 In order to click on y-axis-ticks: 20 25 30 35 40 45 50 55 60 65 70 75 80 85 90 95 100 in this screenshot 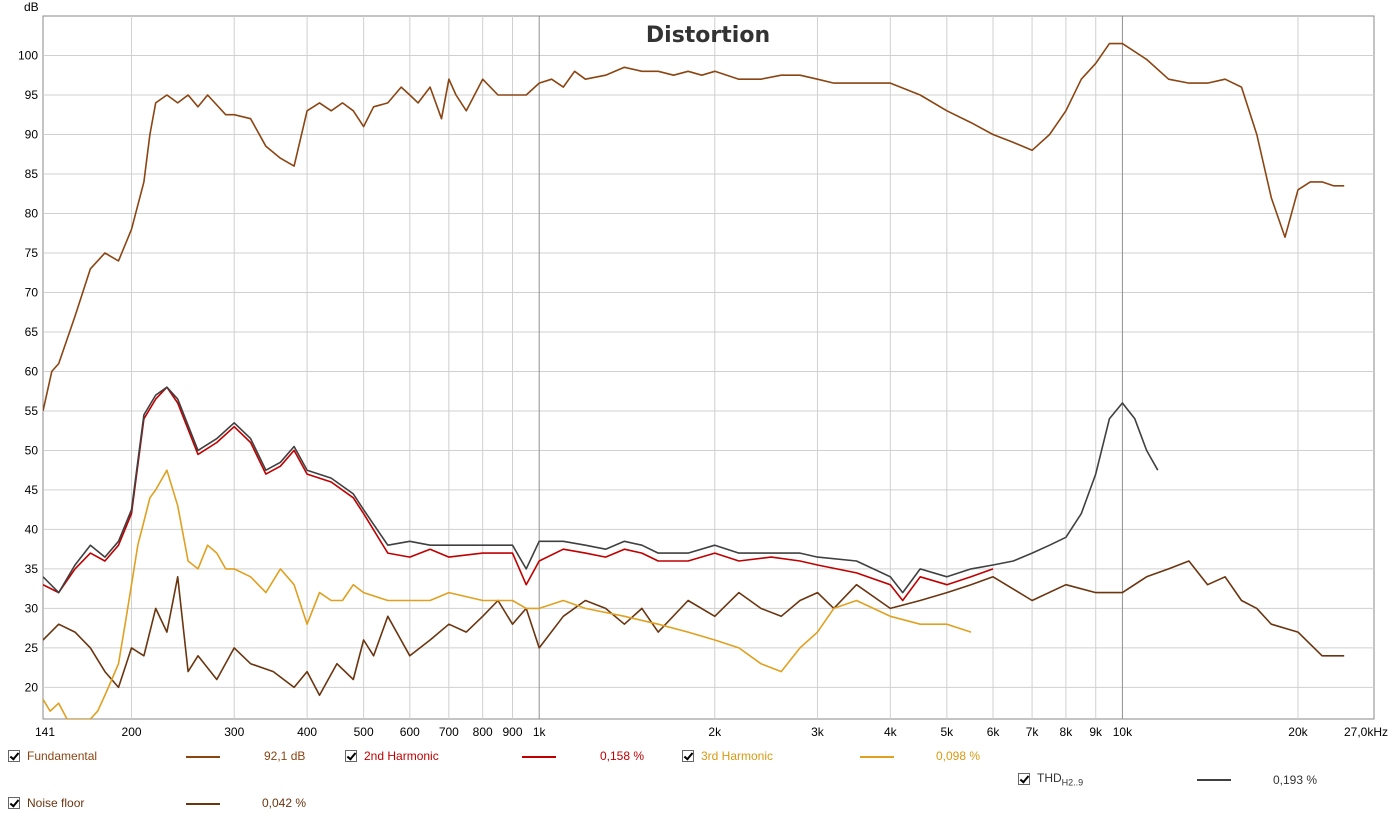, I will do `click(28, 371)`.